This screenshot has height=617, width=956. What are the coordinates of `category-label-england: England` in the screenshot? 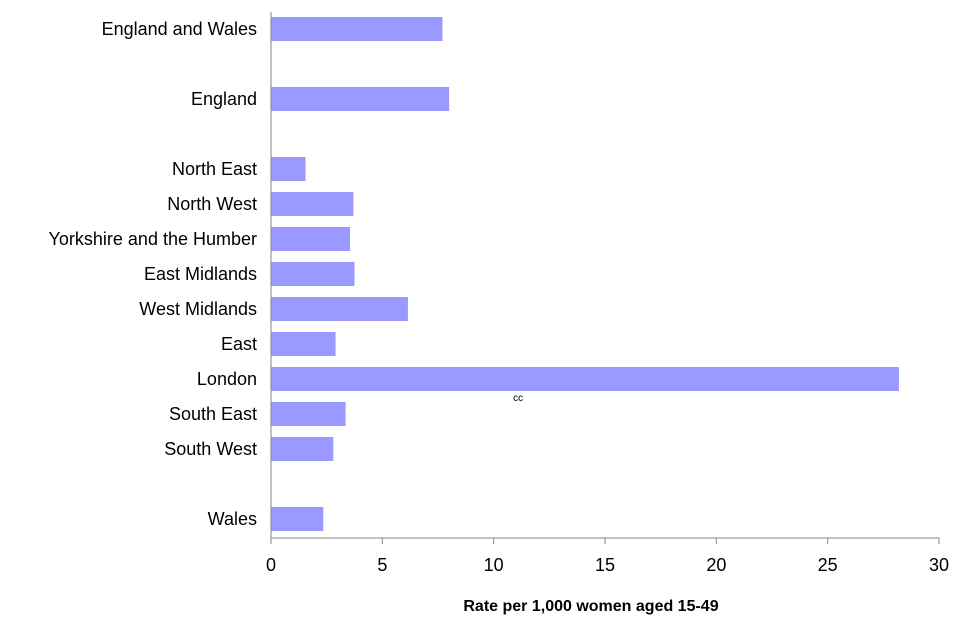 It's located at (224, 99).